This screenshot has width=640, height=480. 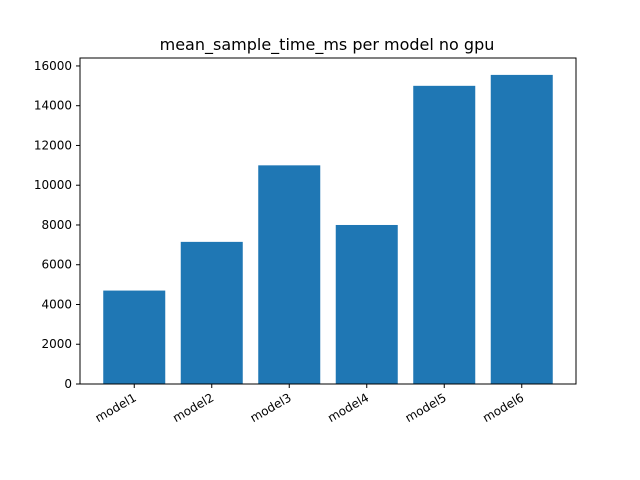 I want to click on chart-title: mean_sample_time_ms per model no gpu, so click(x=327, y=45).